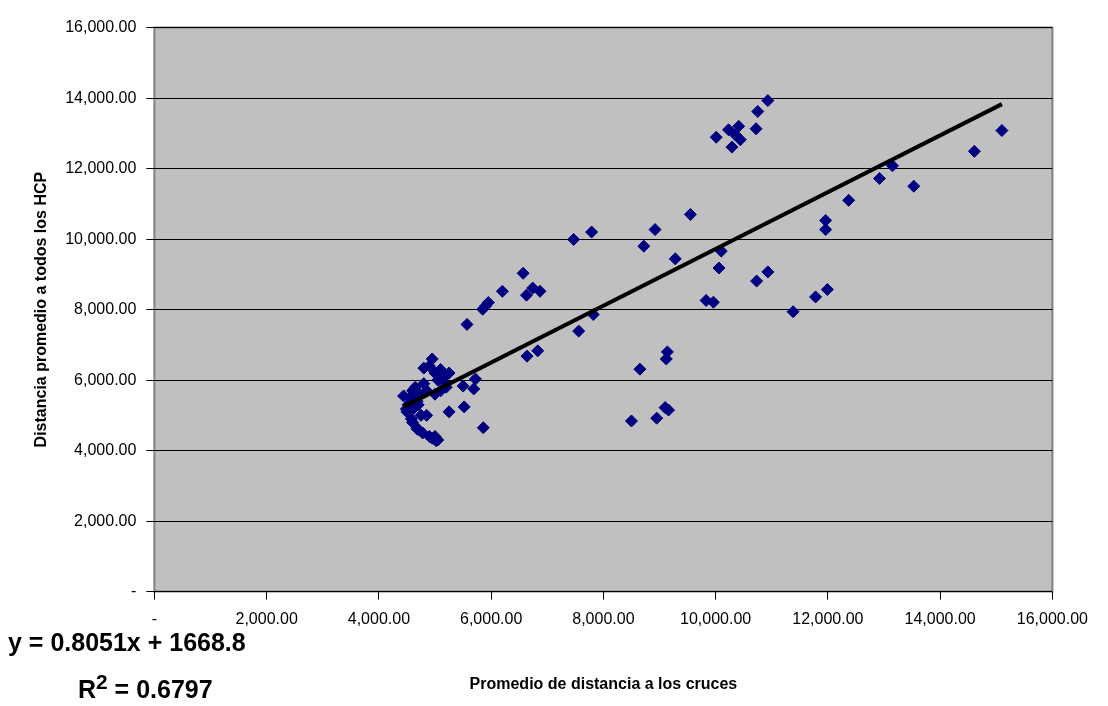 The width and height of the screenshot is (1108, 706). I want to click on y-tick-label: 10,000.00, so click(101, 238).